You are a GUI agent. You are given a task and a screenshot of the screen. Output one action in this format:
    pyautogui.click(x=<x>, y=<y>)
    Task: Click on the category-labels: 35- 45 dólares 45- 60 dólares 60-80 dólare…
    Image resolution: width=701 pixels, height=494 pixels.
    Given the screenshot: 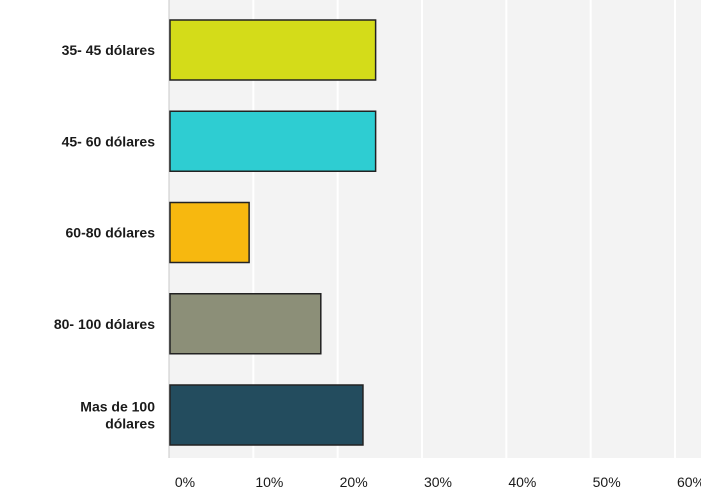 What is the action you would take?
    pyautogui.click(x=104, y=237)
    